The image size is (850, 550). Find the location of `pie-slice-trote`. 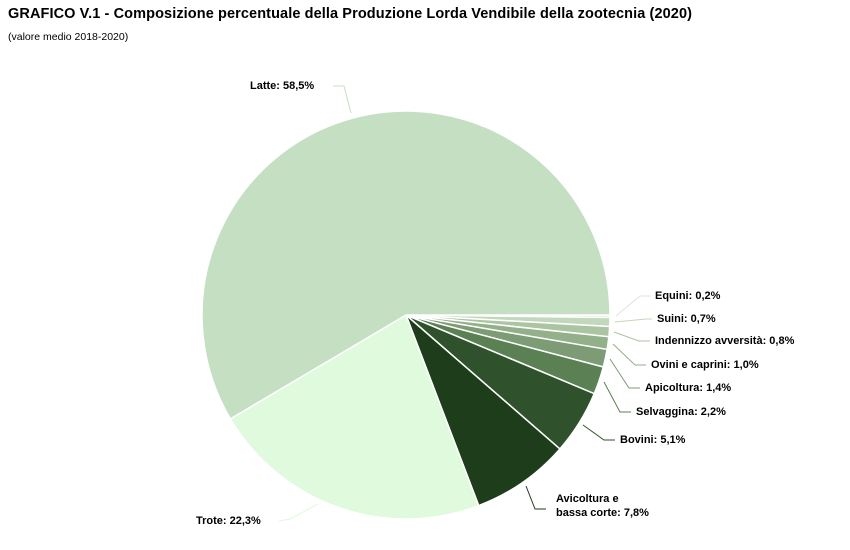

pie-slice-trote is located at coordinates (354, 417).